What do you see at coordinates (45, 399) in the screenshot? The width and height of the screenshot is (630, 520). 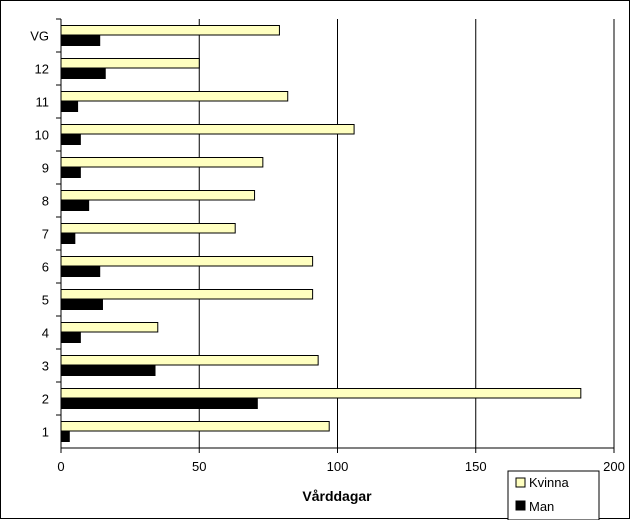 I see `y-tick-label-2: 2` at bounding box center [45, 399].